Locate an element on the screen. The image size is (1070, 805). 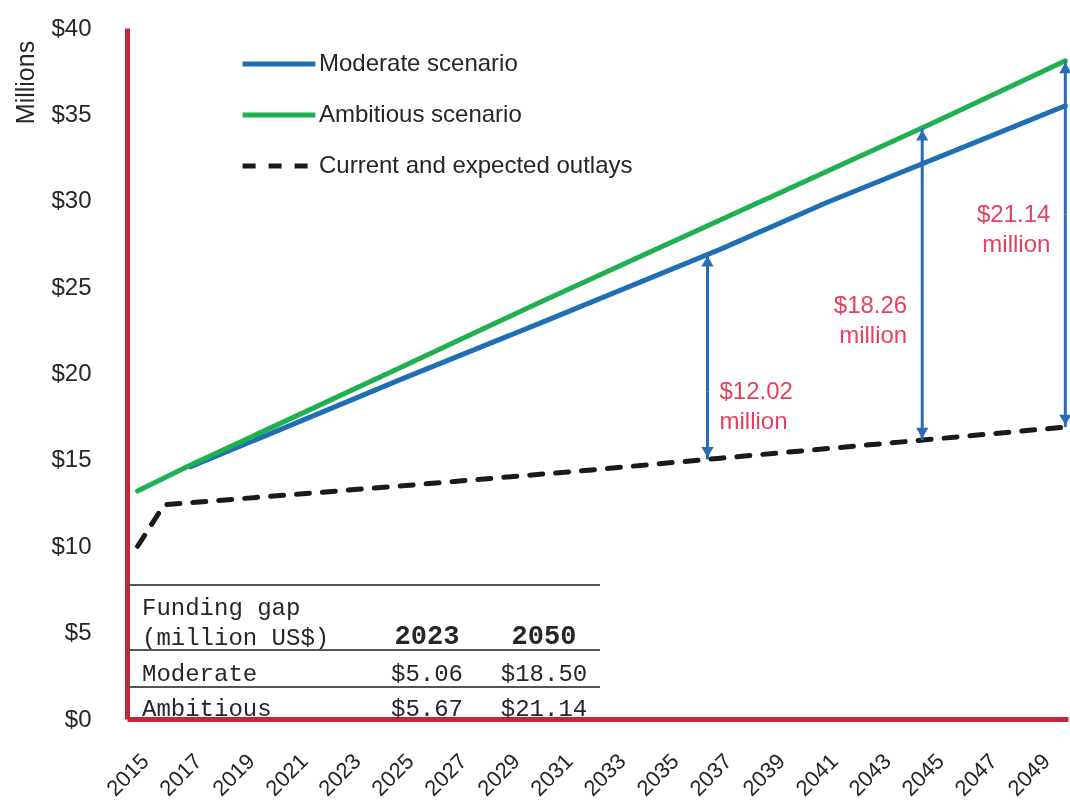
annotation: $12.02 million is located at coordinates (756, 405).